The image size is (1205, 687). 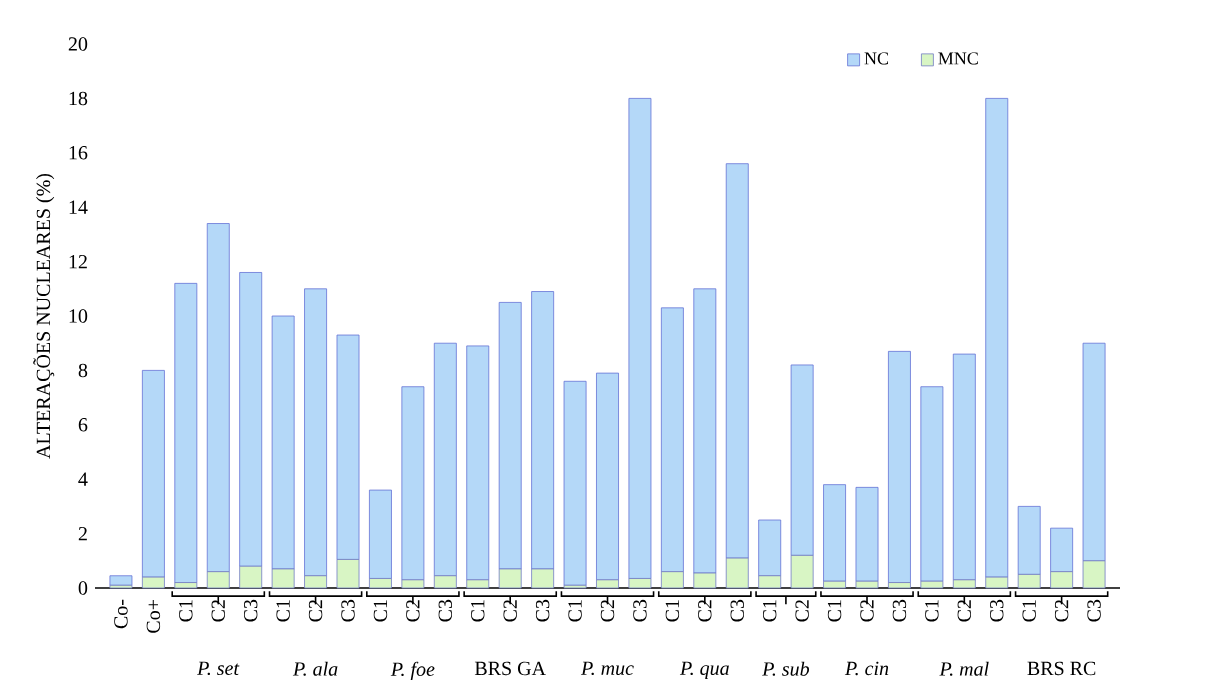 What do you see at coordinates (964, 668) in the screenshot?
I see `text: P. mal` at bounding box center [964, 668].